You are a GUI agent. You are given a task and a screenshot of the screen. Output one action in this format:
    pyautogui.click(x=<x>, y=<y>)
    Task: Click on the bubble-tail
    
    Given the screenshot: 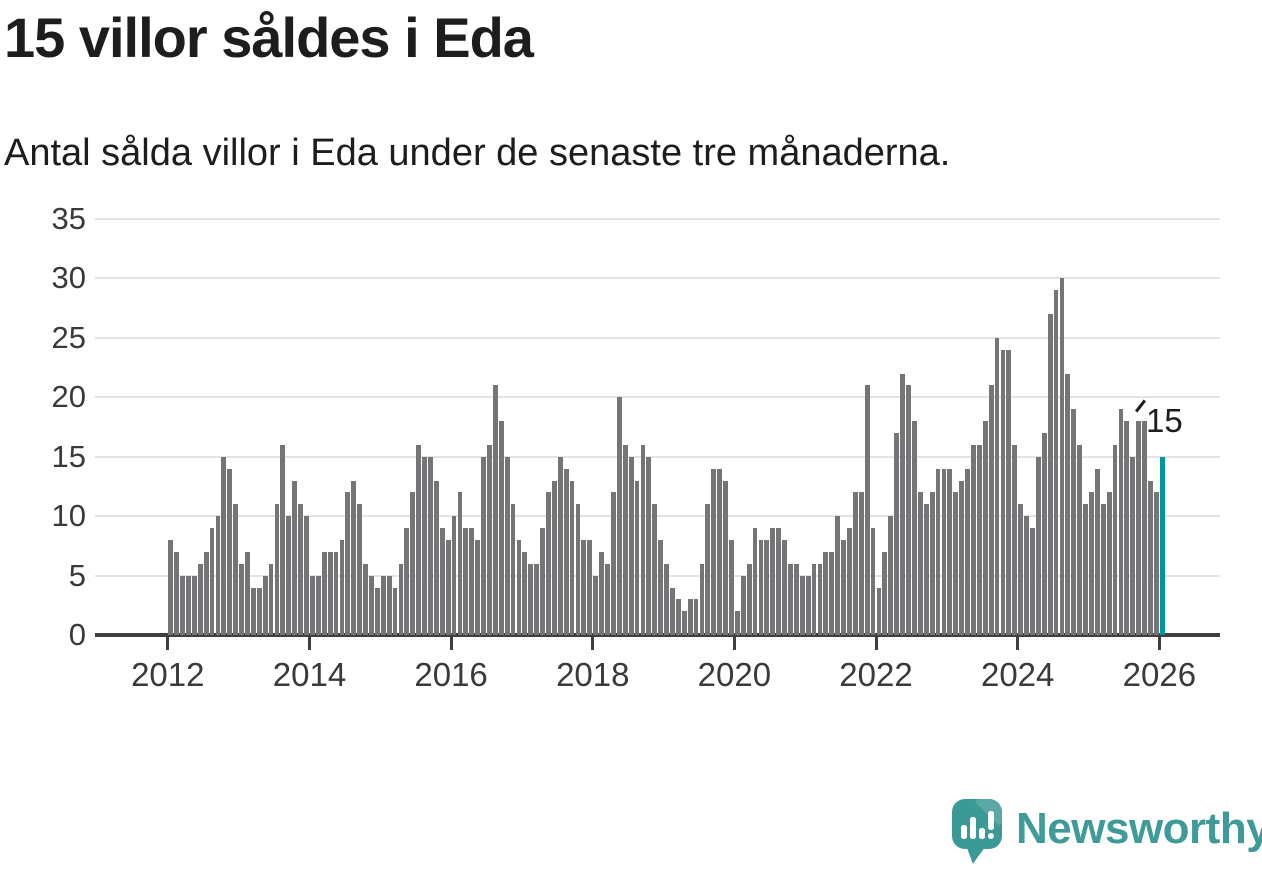 What is the action you would take?
    pyautogui.click(x=974, y=855)
    